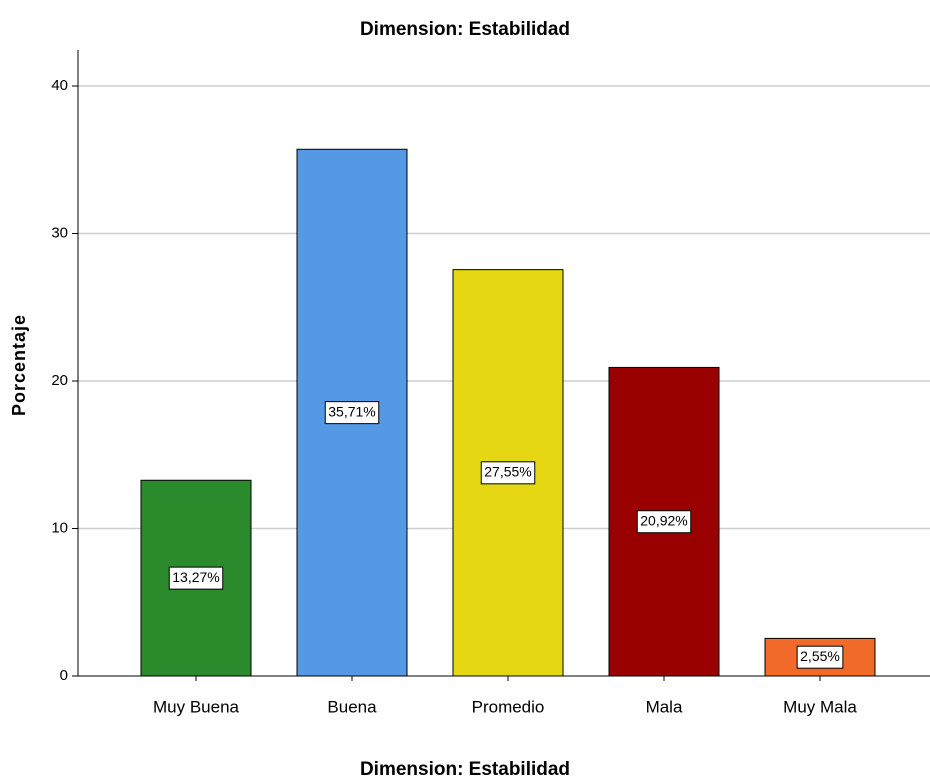 This screenshot has height=784, width=930. What do you see at coordinates (196, 706) in the screenshot?
I see `x-tick-label: Muy Buena` at bounding box center [196, 706].